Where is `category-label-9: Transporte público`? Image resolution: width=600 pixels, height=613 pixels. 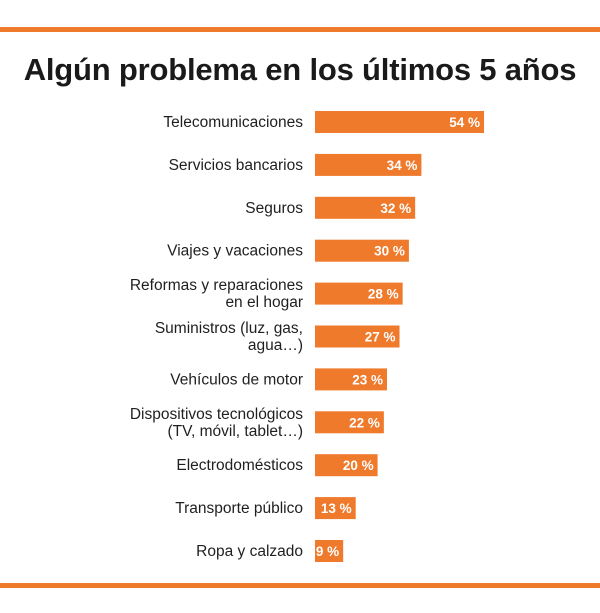
category-label-9: Transporte público is located at coordinates (239, 508).